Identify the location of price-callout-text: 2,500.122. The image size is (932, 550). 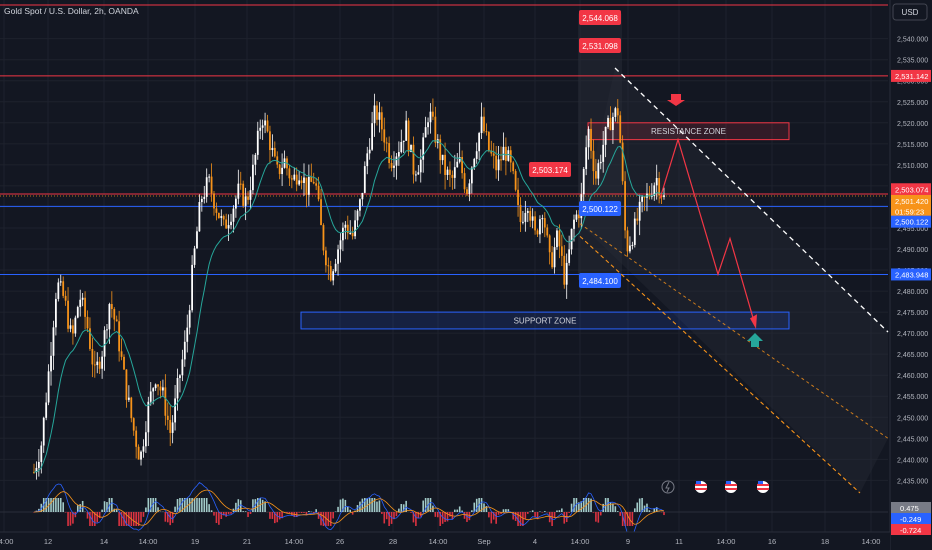
(600, 209).